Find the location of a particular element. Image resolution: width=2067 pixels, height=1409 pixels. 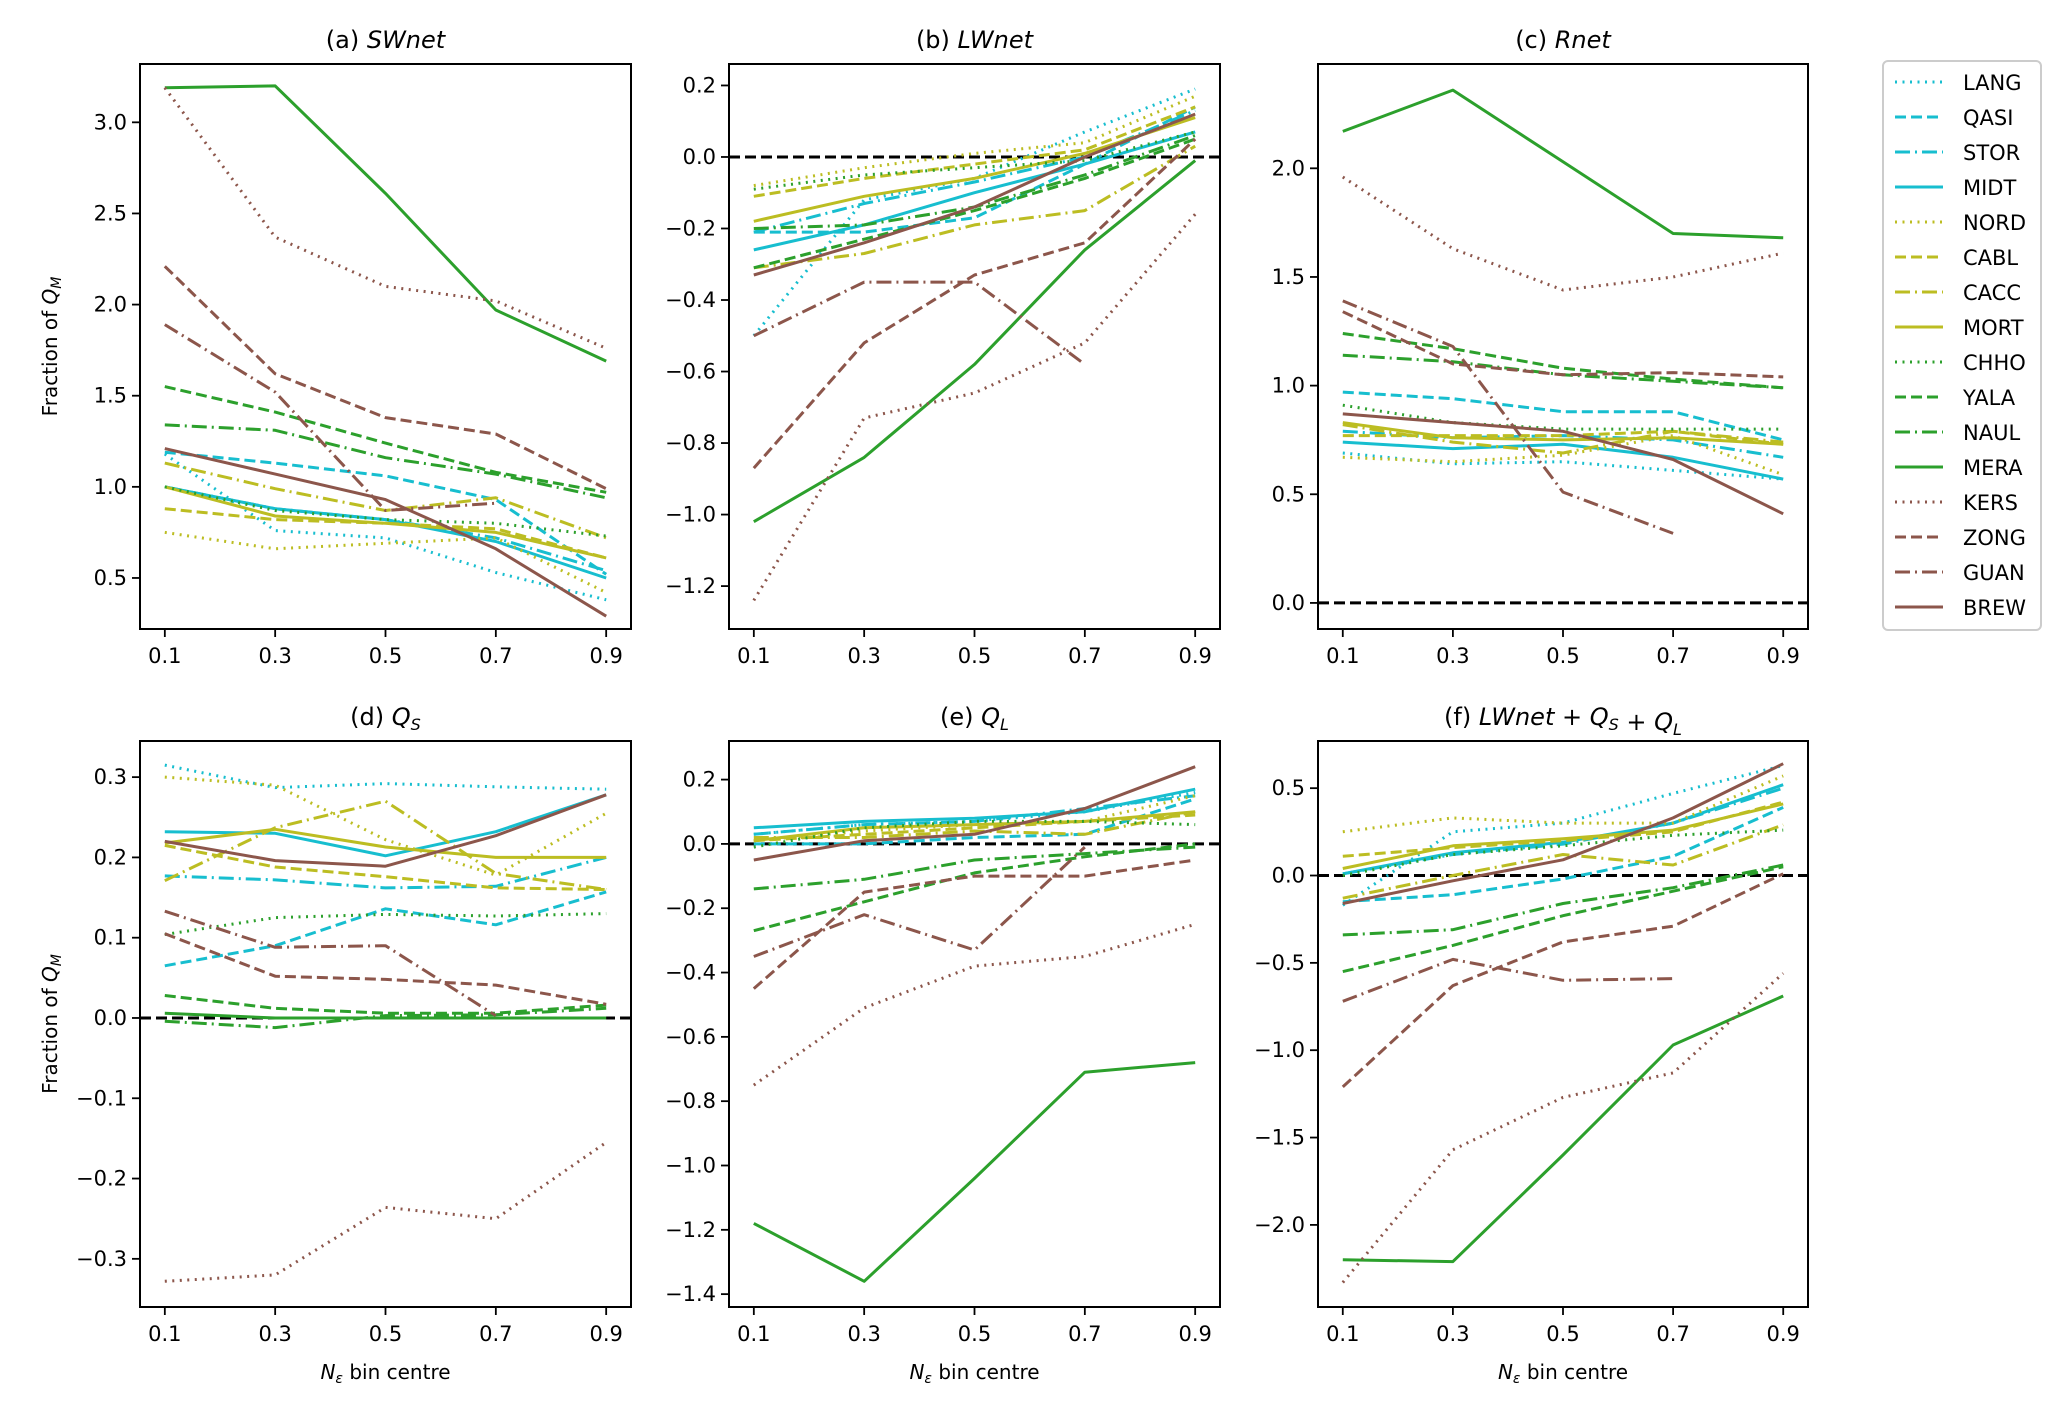

legend-label: MIDT is located at coordinates (1989, 188).